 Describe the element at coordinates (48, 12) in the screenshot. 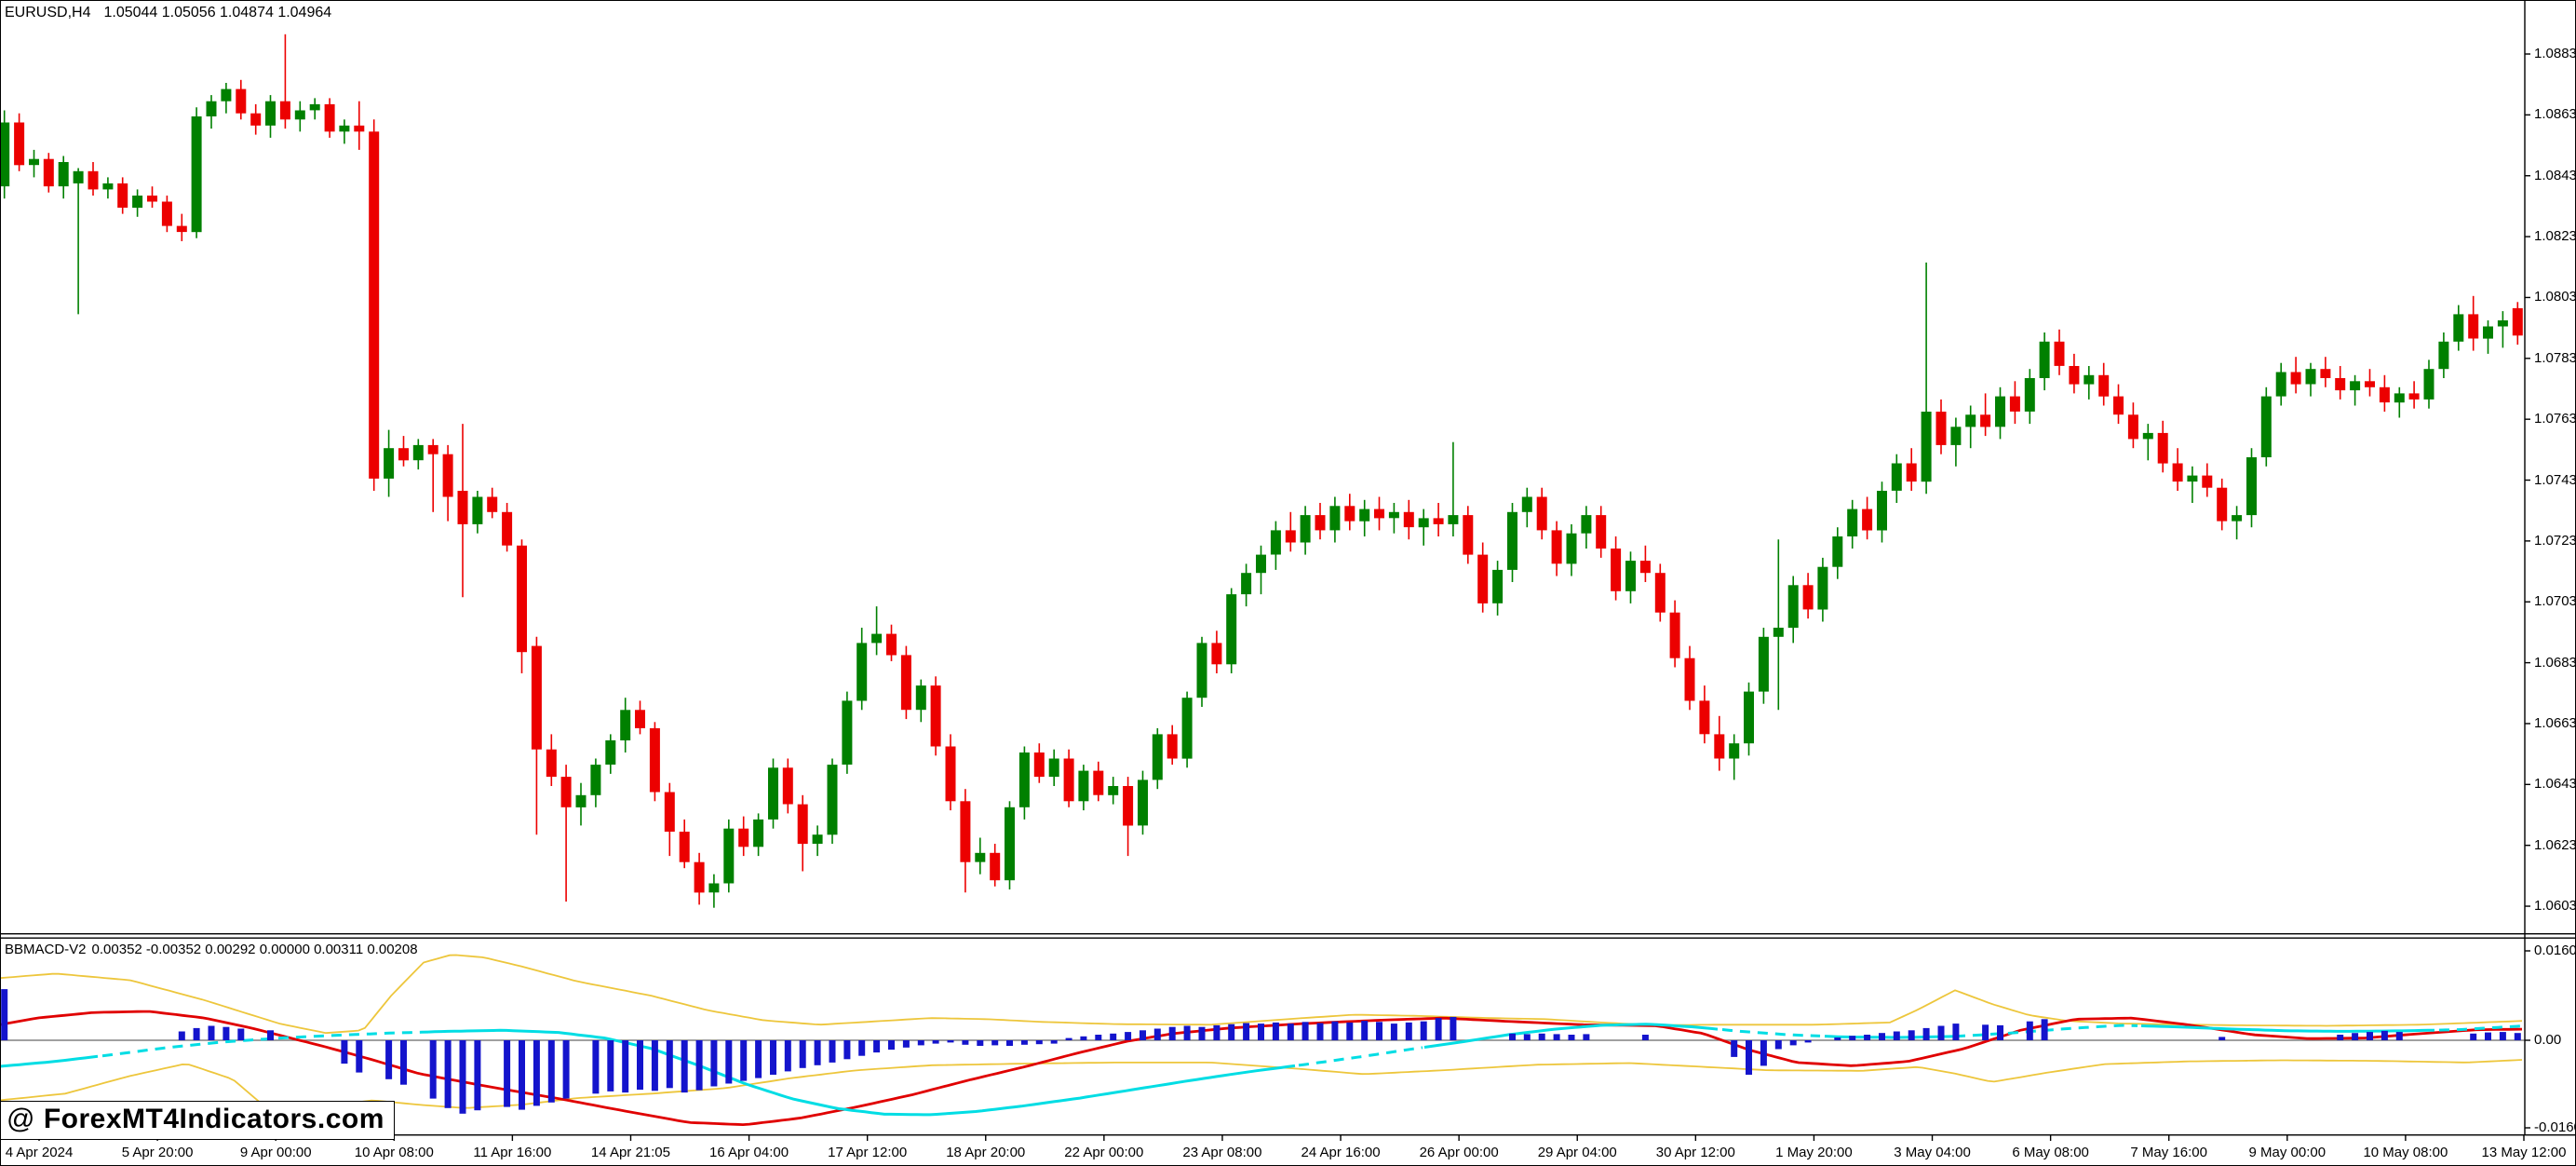

I see `symbol-period-label: EURUSD,H4` at that location.